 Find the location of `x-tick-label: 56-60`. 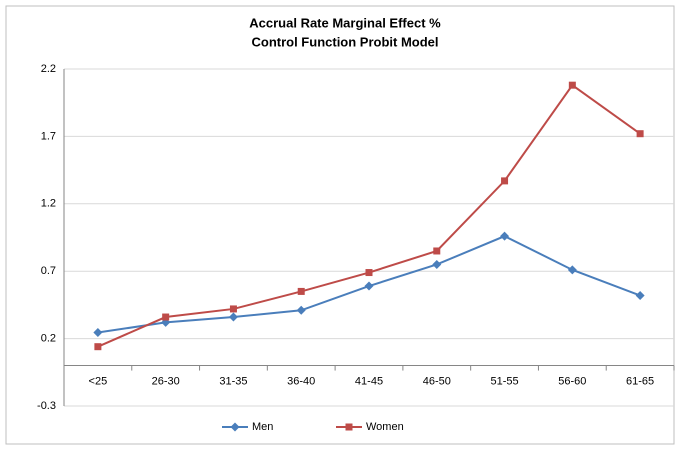

x-tick-label: 56-60 is located at coordinates (572, 381).